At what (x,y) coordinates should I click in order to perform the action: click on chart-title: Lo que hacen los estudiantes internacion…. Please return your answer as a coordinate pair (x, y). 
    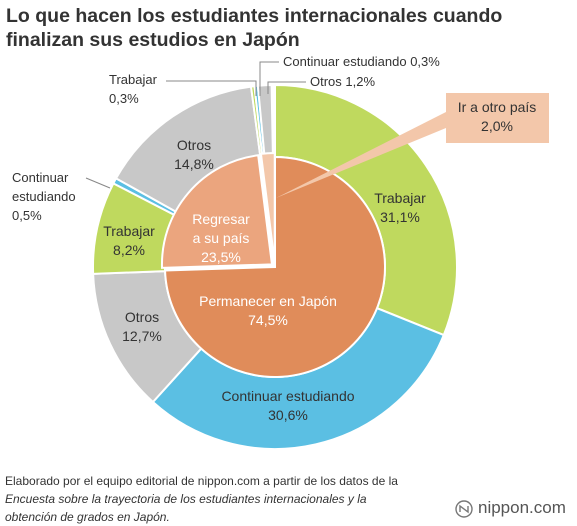
    Looking at the image, I should click on (286, 28).